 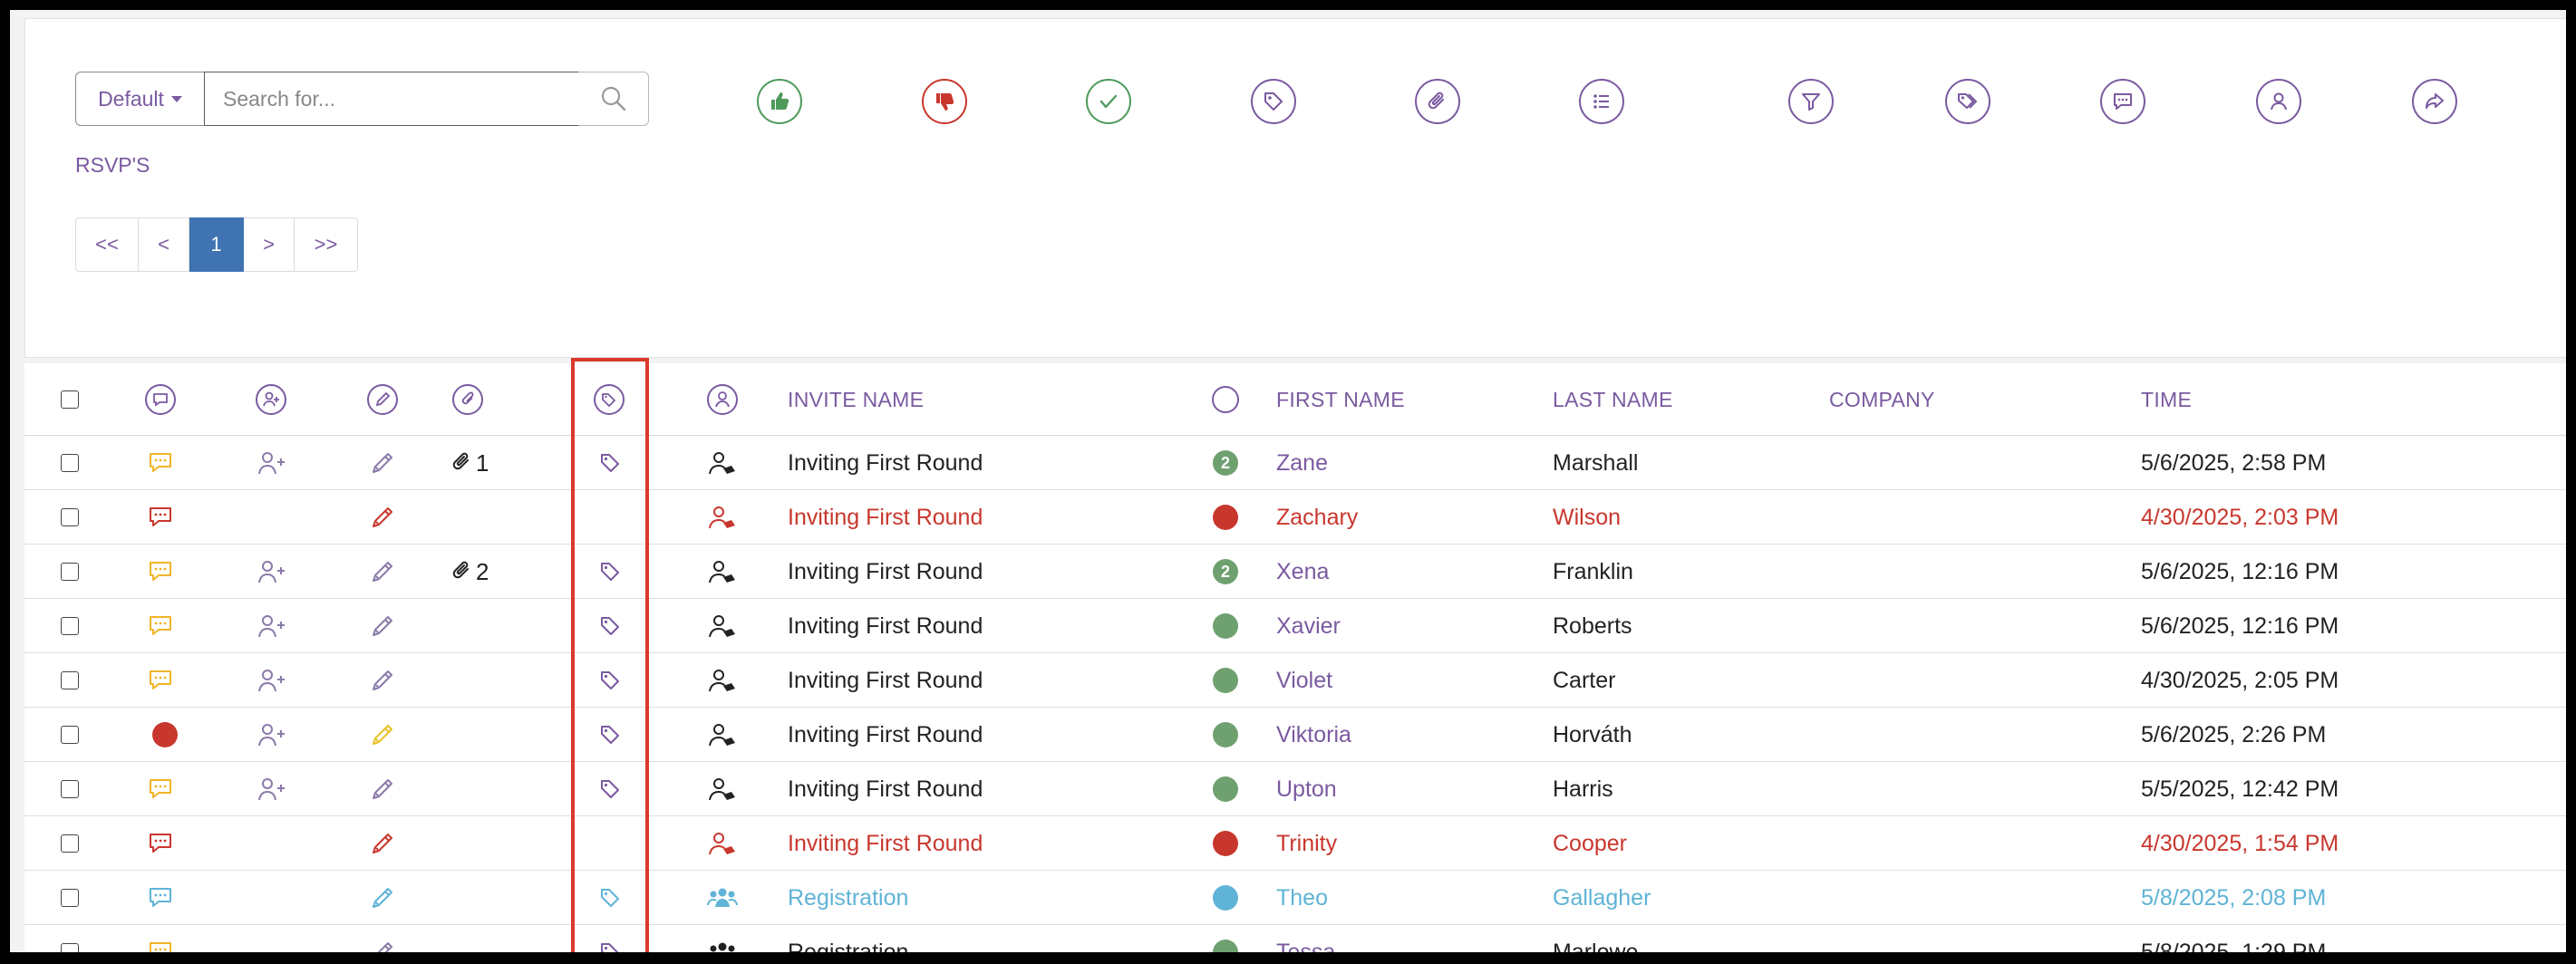 I want to click on rsvp-link: RSVP'S, so click(x=112, y=165).